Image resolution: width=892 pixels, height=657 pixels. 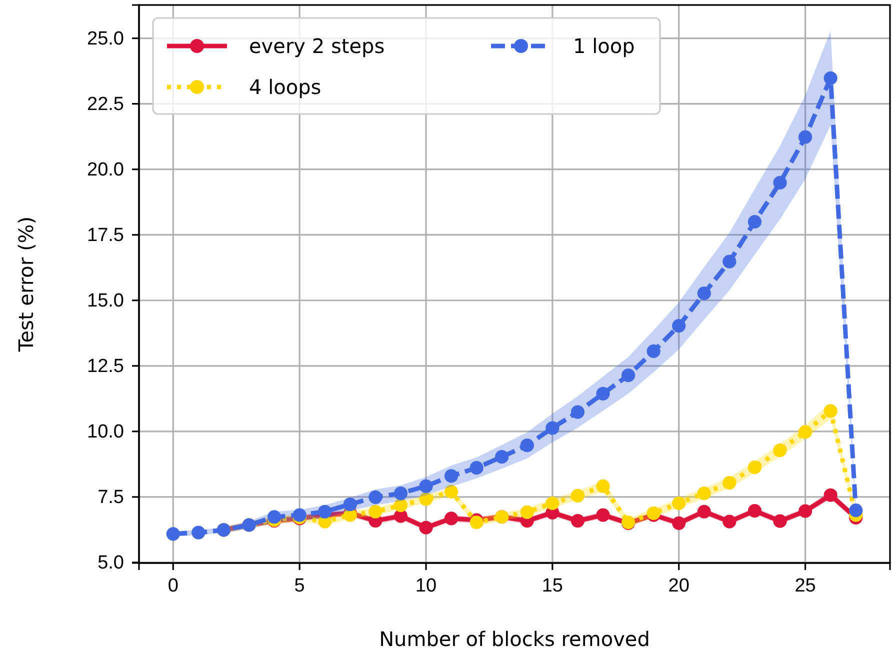 What do you see at coordinates (604, 46) in the screenshot?
I see `legend-label: 1 loop` at bounding box center [604, 46].